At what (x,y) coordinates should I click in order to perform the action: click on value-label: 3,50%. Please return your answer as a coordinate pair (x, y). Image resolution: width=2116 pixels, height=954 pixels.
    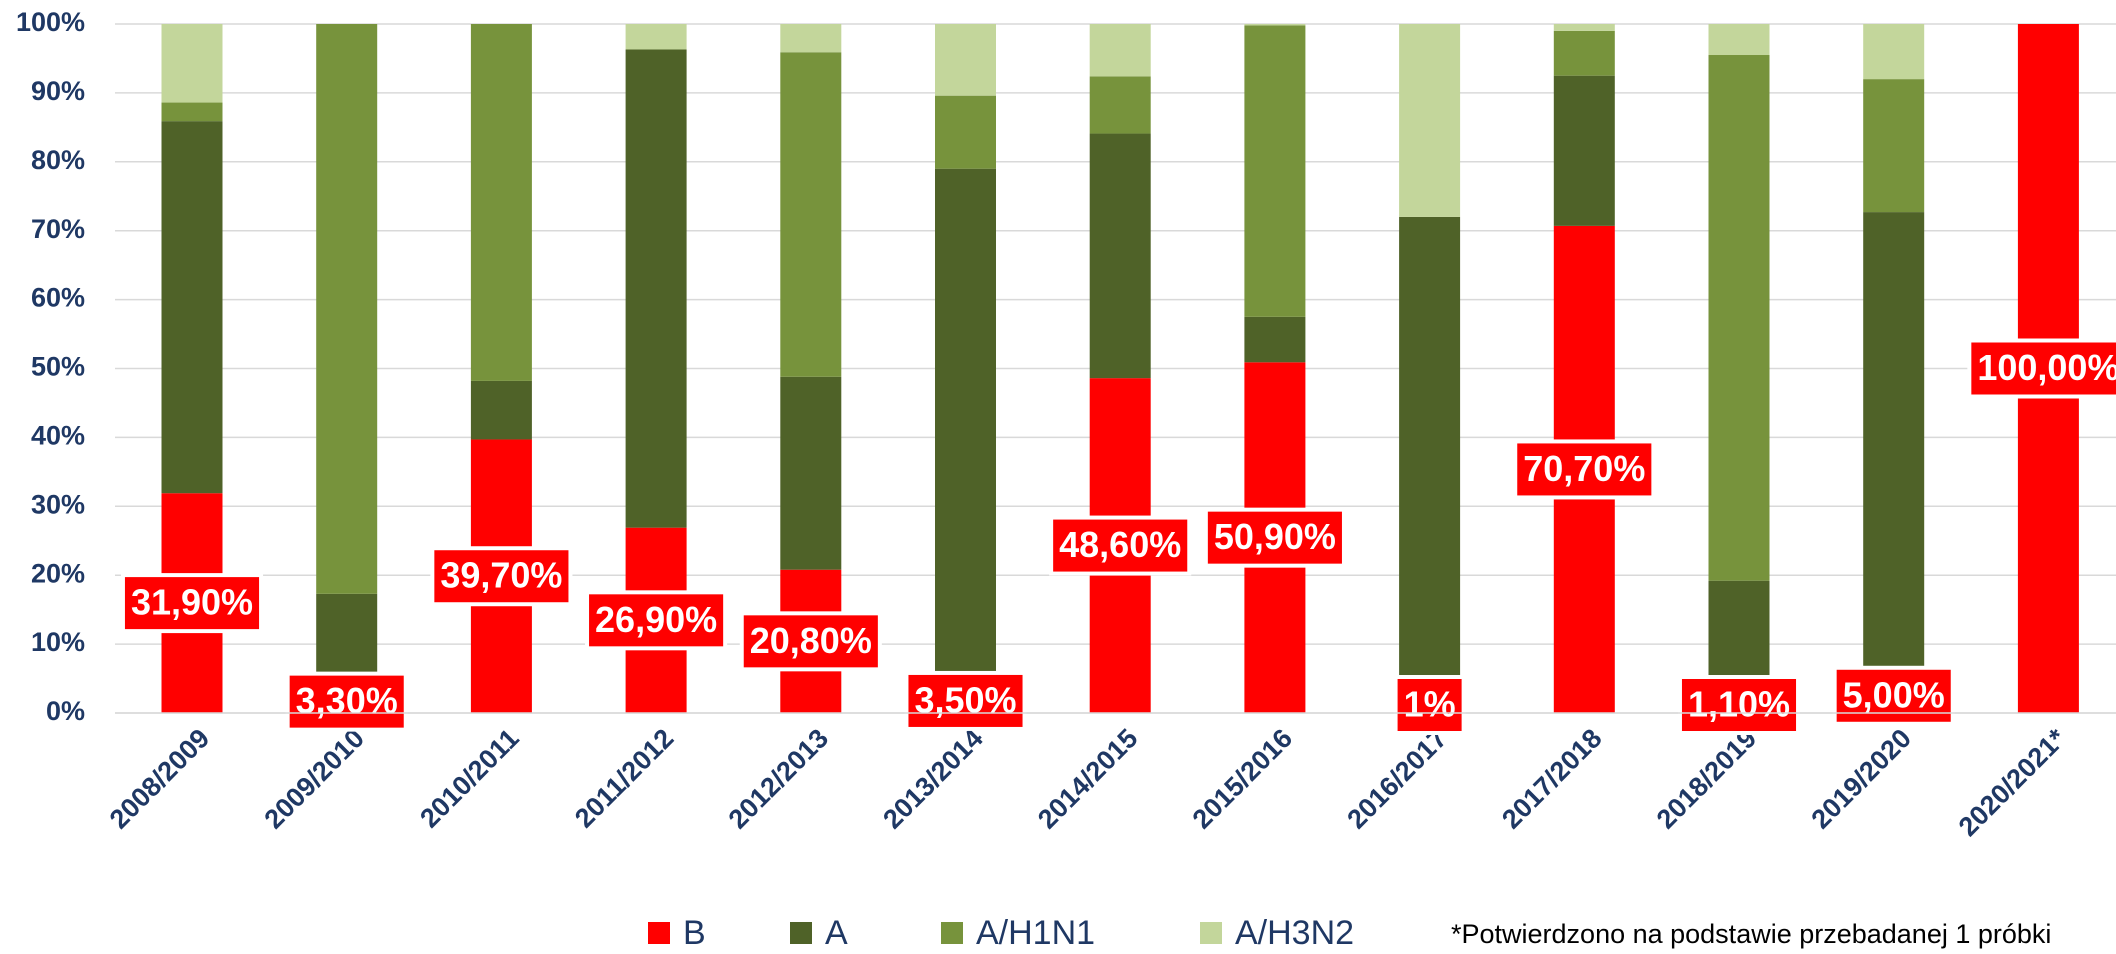
    Looking at the image, I should click on (965, 700).